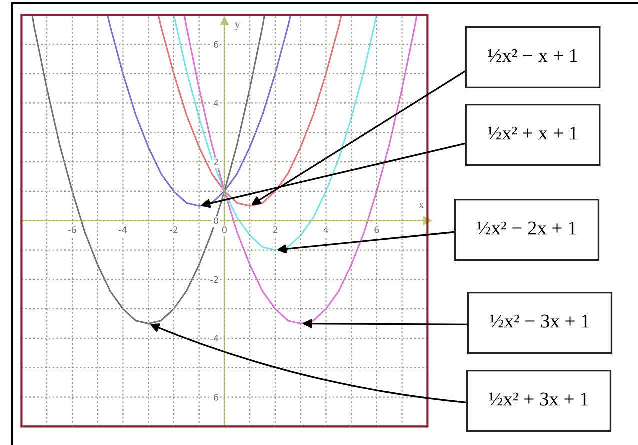  I want to click on annotation: ½x² − 3x + 1, so click(540, 321).